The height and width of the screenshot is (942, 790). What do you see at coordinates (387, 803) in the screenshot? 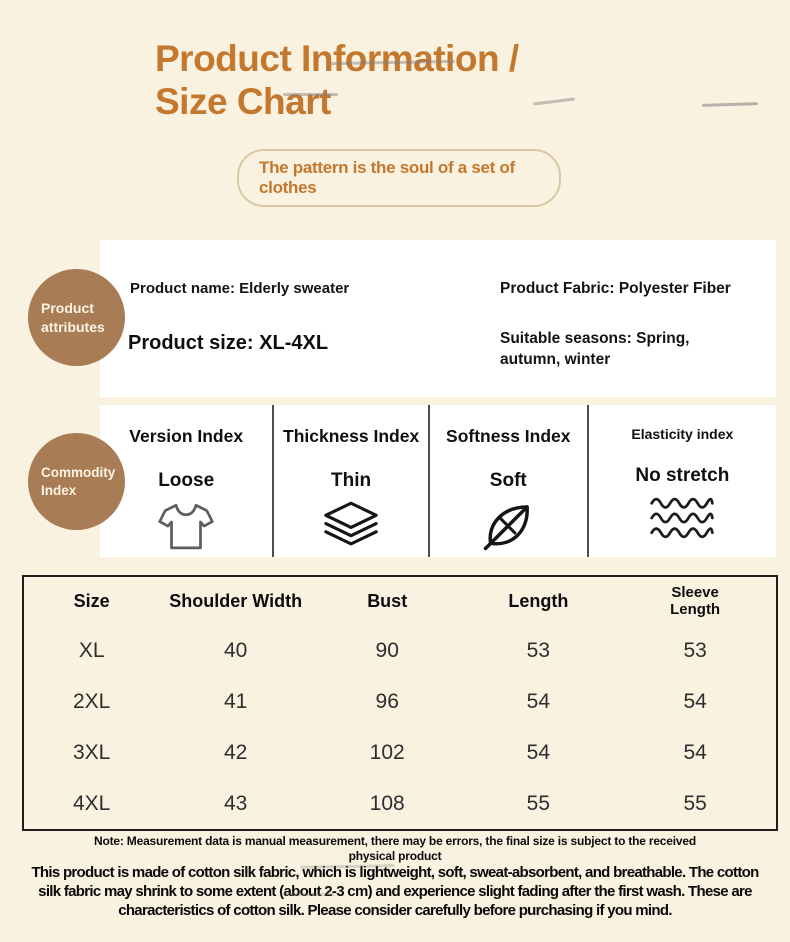
I see `table-cell: 108` at bounding box center [387, 803].